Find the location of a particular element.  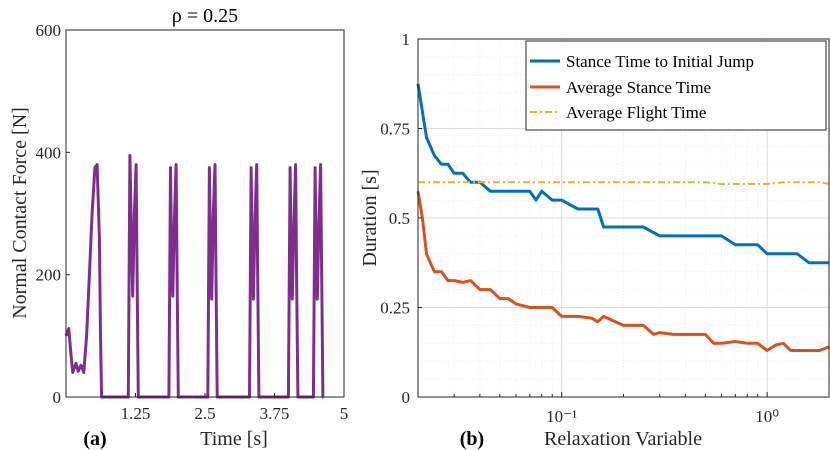

panel-a-xtick-label: 5 is located at coordinates (344, 413).